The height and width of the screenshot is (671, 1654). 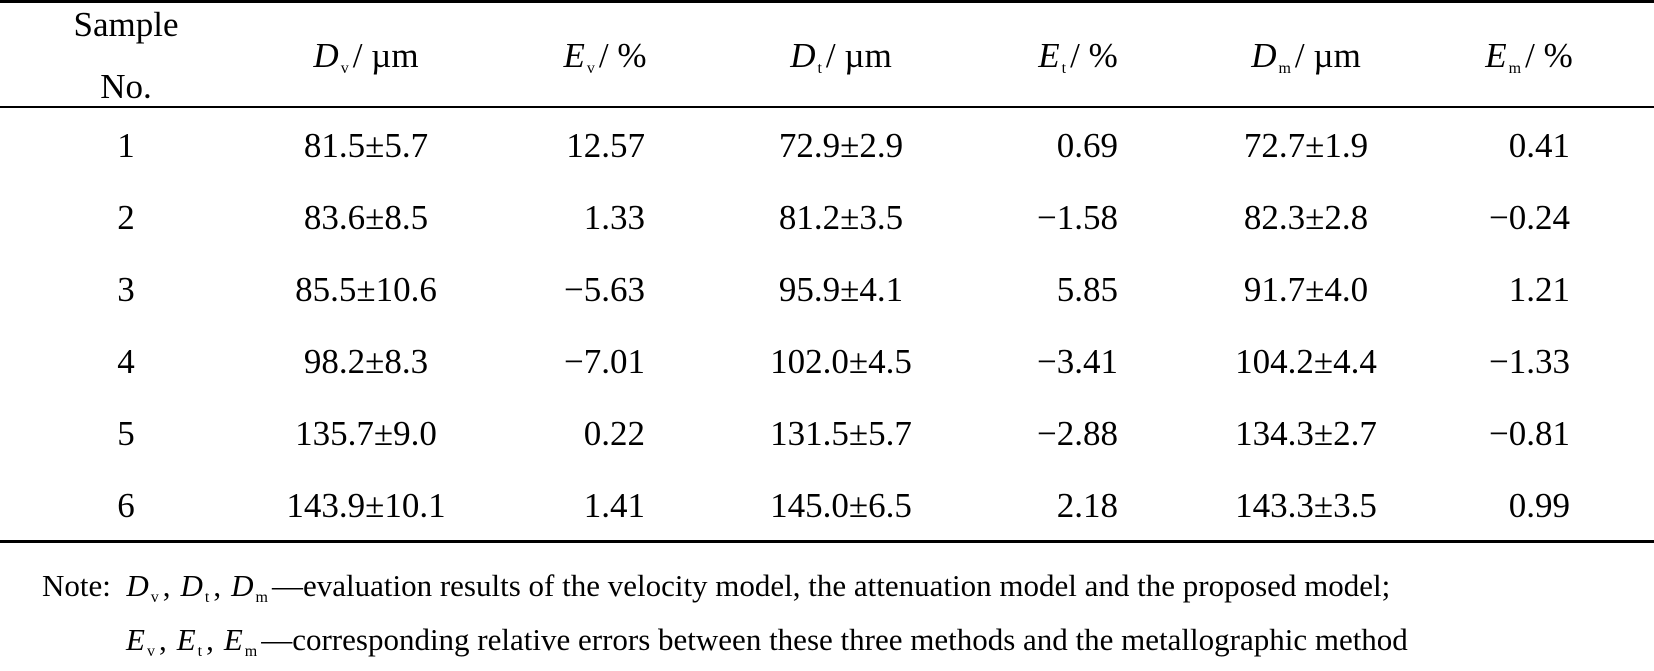 I want to click on cell-dt: 72.9±2.9, so click(x=841, y=145).